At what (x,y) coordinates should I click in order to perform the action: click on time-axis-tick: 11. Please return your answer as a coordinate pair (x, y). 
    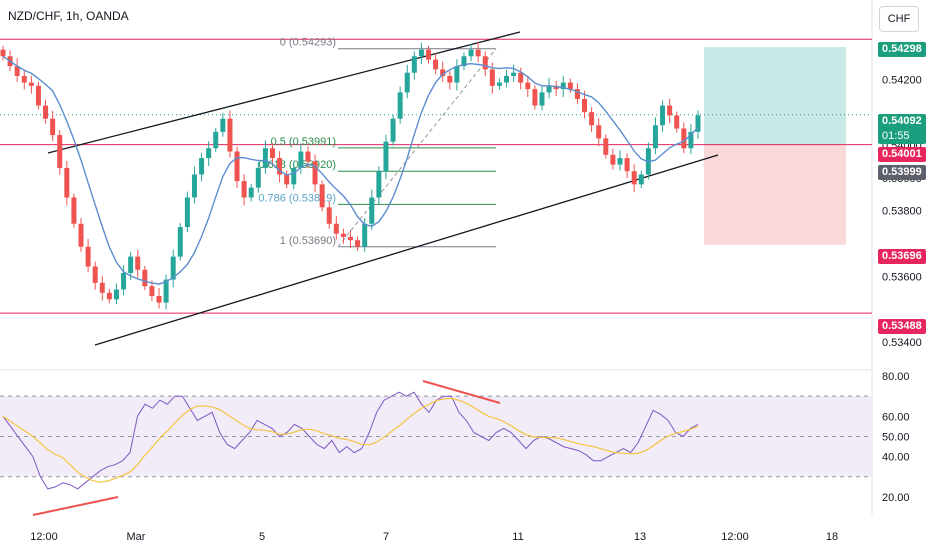
    Looking at the image, I should click on (517, 537).